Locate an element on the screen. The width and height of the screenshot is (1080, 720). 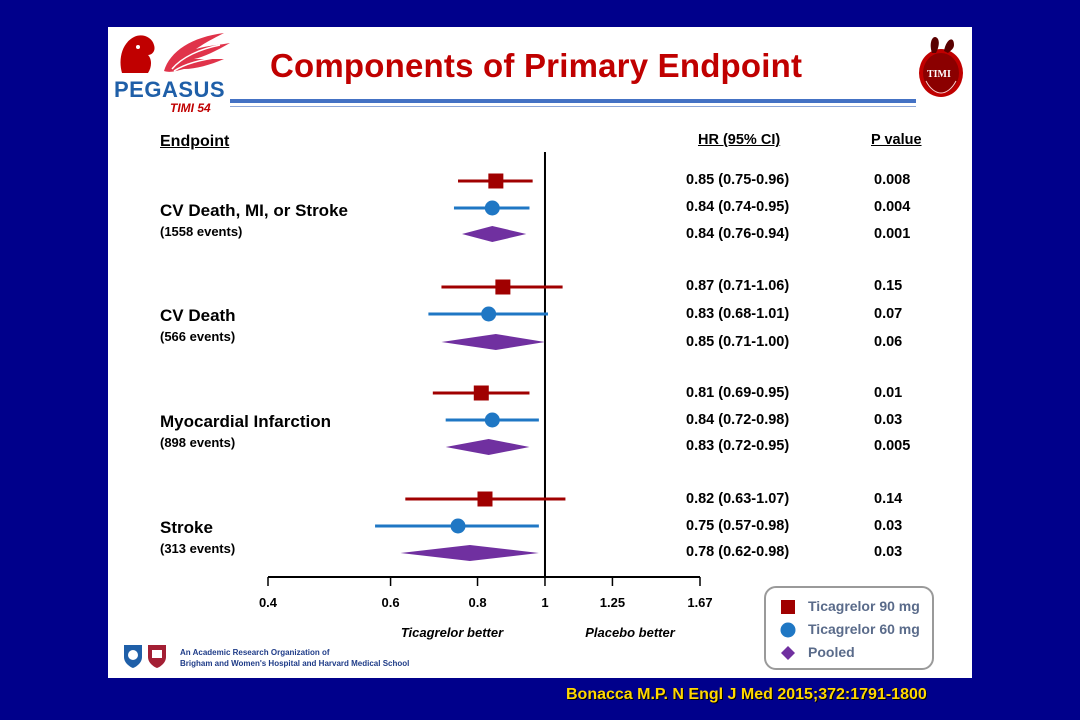
p-value: 0.15 is located at coordinates (888, 286).